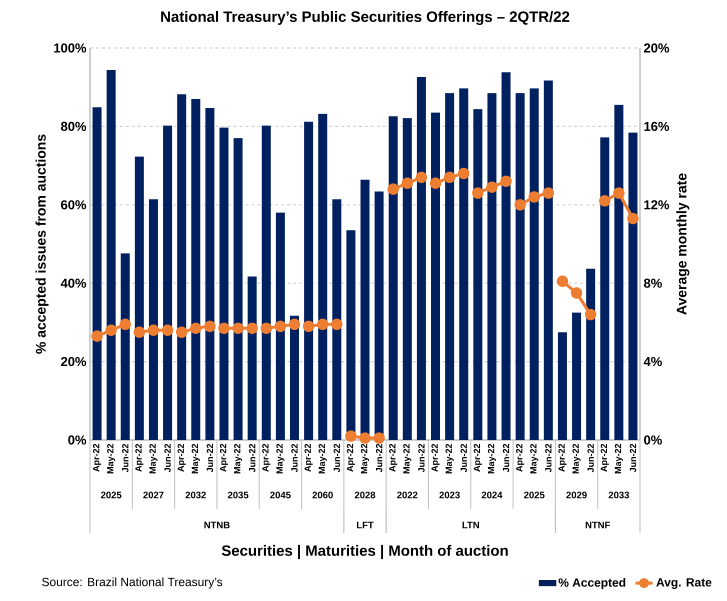 Image resolution: width=727 pixels, height=601 pixels. What do you see at coordinates (217, 525) in the screenshot?
I see `text: NTNB` at bounding box center [217, 525].